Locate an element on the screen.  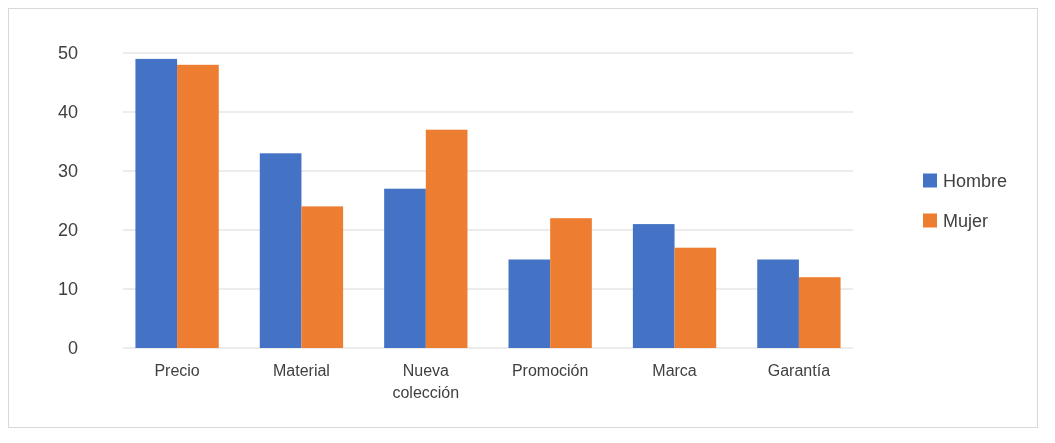
y-tick-label: 10 is located at coordinates (67, 289).